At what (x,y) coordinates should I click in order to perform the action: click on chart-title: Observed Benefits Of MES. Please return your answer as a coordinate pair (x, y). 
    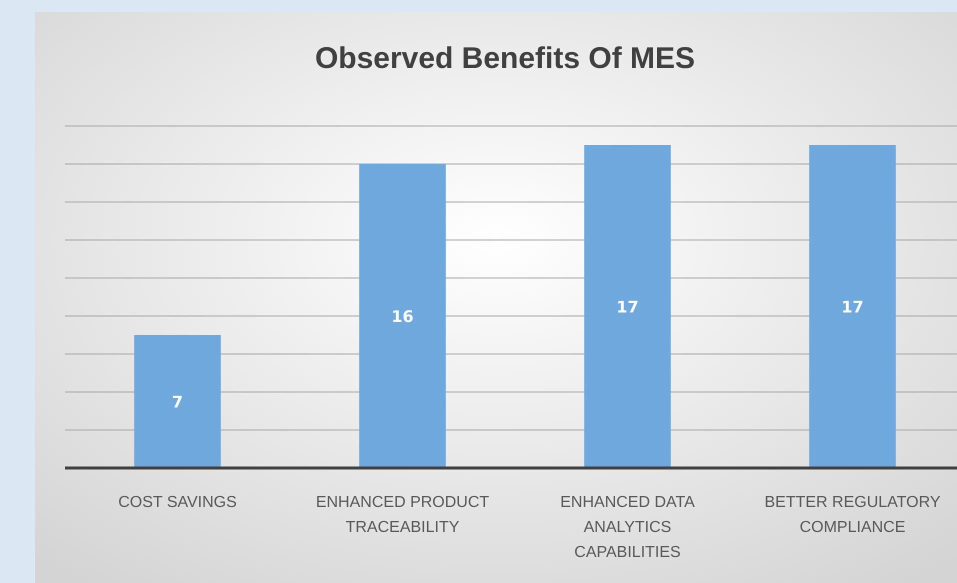
    Looking at the image, I should click on (505, 58).